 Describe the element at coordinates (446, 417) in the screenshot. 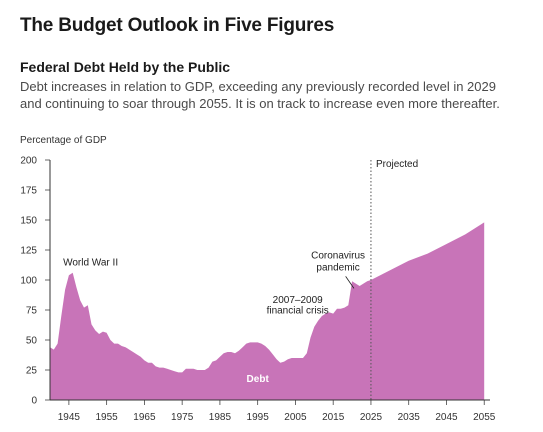

I see `x-tick-label: 2045` at that location.